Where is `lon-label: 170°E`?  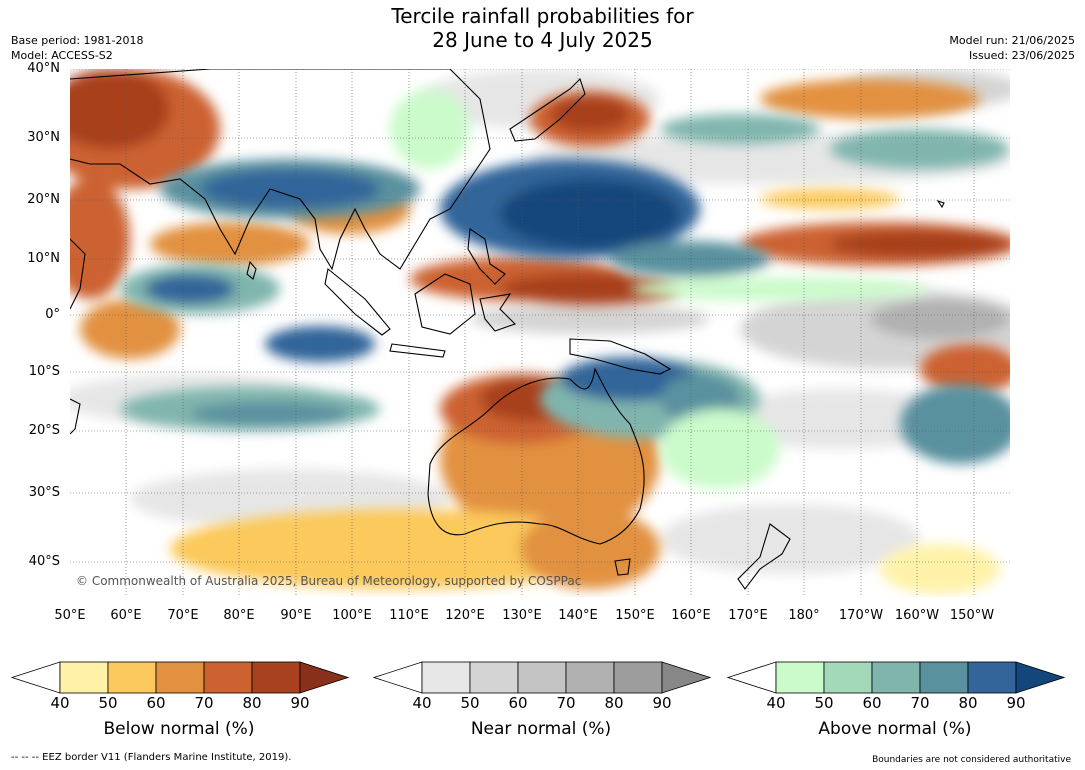
lon-label: 170°E is located at coordinates (748, 615).